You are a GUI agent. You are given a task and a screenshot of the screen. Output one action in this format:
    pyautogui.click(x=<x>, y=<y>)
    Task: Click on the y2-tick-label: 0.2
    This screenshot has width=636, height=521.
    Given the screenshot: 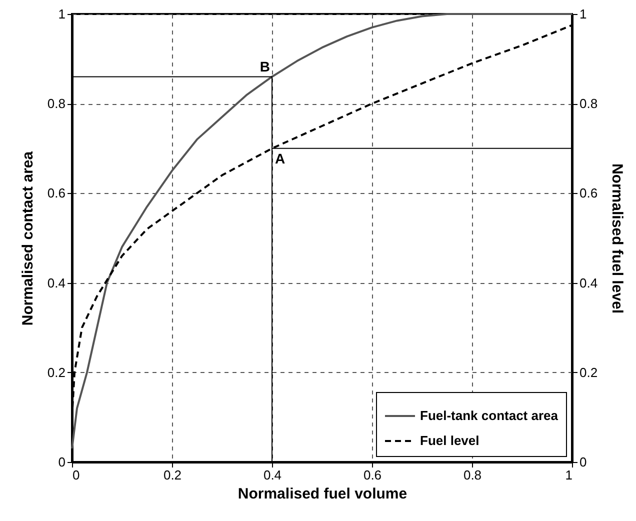 What is the action you would take?
    pyautogui.click(x=589, y=372)
    